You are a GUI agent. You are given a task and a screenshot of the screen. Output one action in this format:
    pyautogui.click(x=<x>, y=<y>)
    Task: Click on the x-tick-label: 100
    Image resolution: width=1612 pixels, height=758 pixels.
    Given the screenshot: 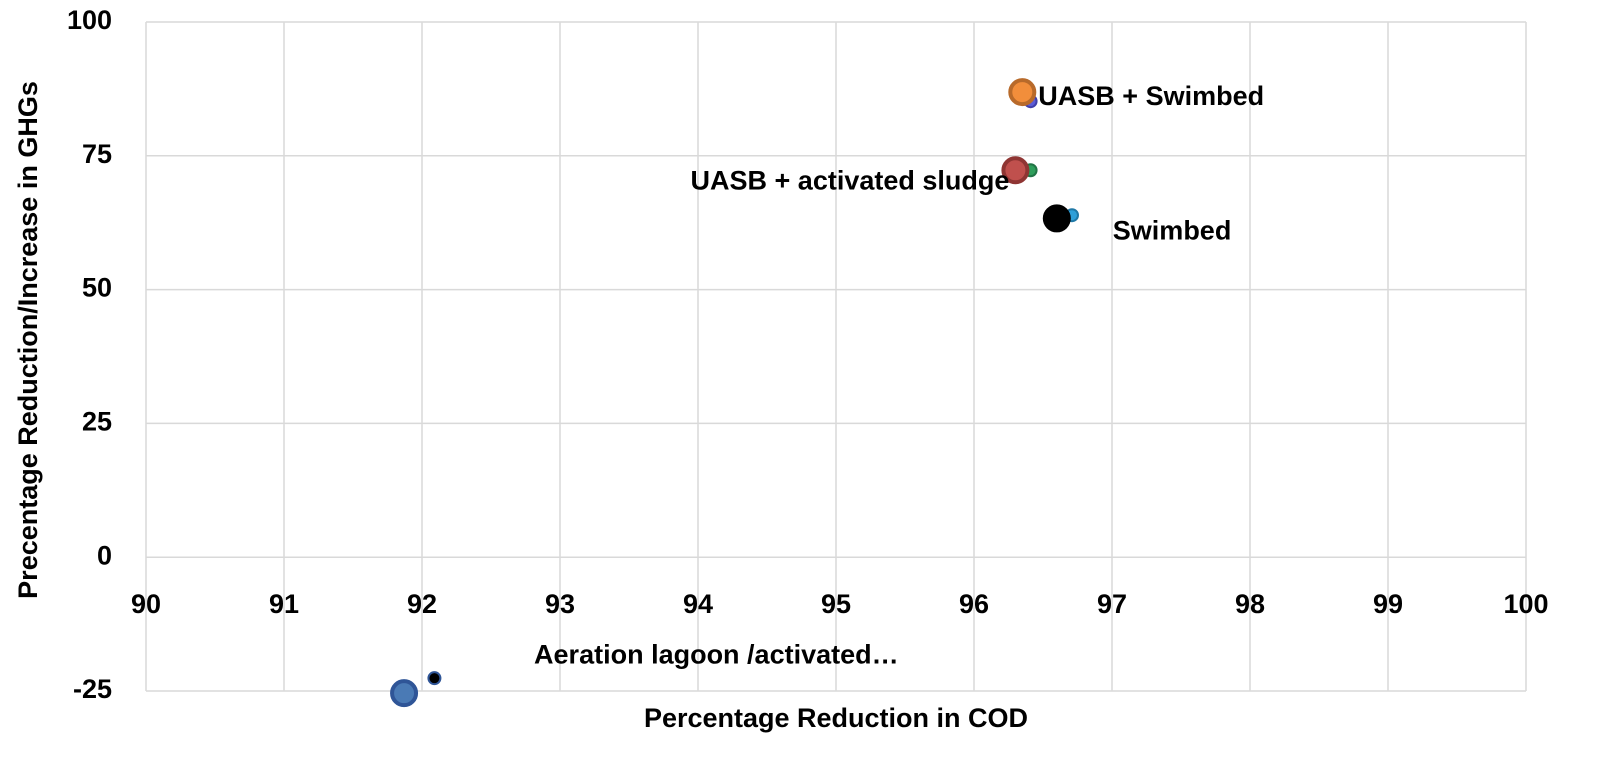 What is the action you would take?
    pyautogui.click(x=1525, y=604)
    